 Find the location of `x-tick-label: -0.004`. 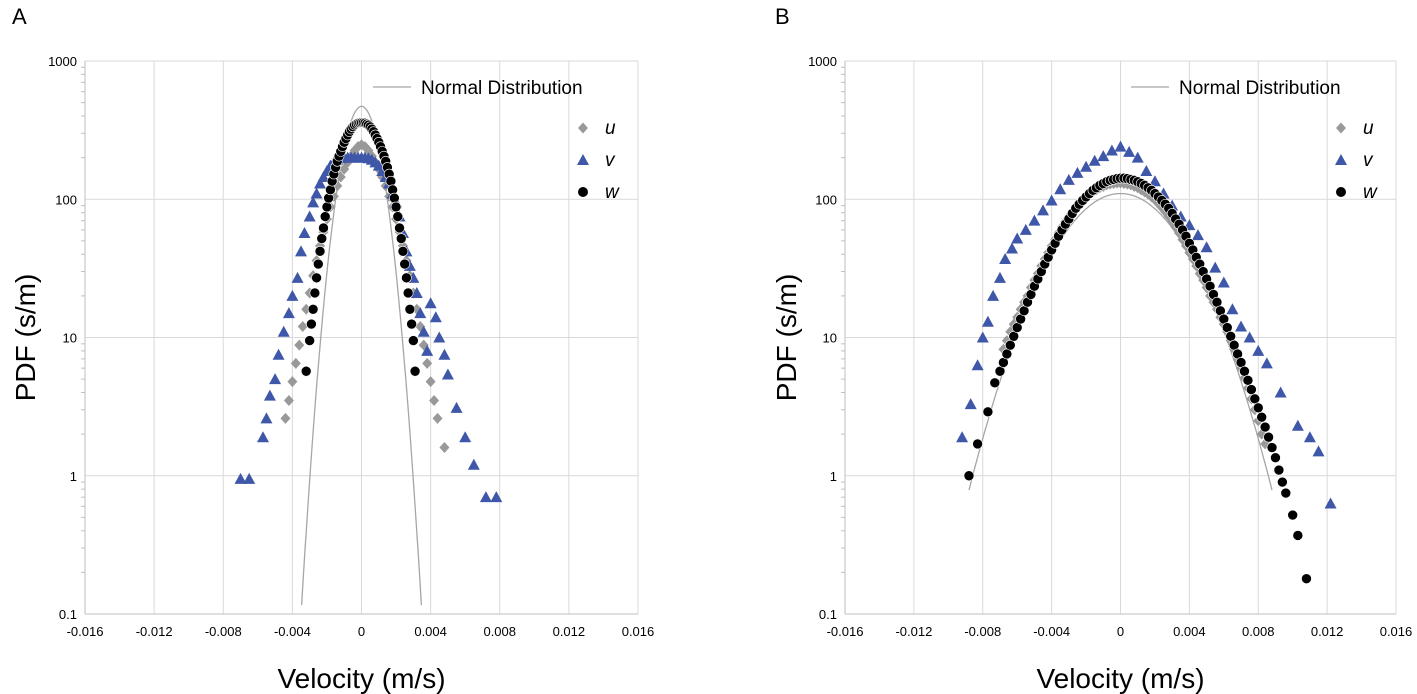

x-tick-label: -0.004 is located at coordinates (292, 631).